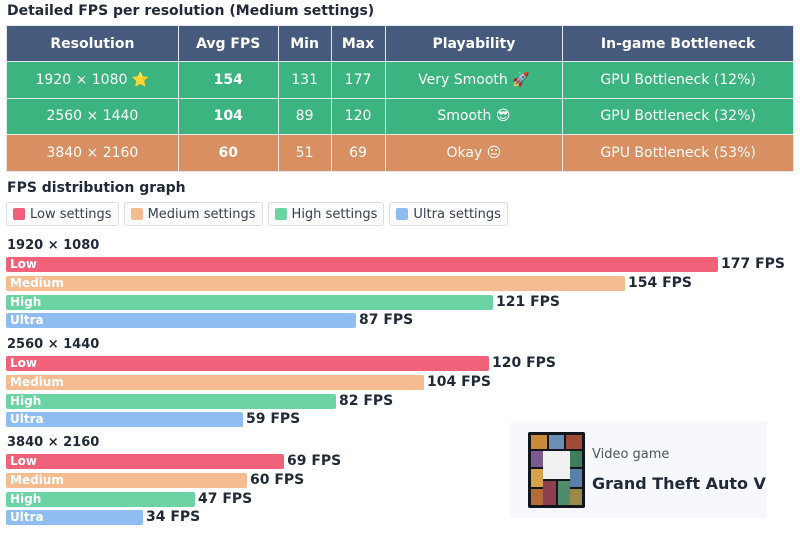 This screenshot has height=543, width=800. Describe the element at coordinates (201, 214) in the screenshot. I see `legend-label: Medium settings` at that location.